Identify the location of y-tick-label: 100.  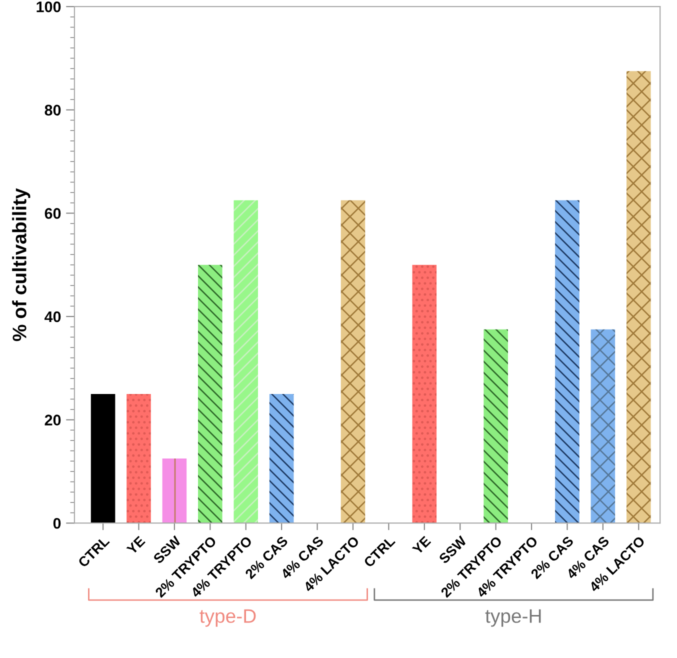
(48, 6).